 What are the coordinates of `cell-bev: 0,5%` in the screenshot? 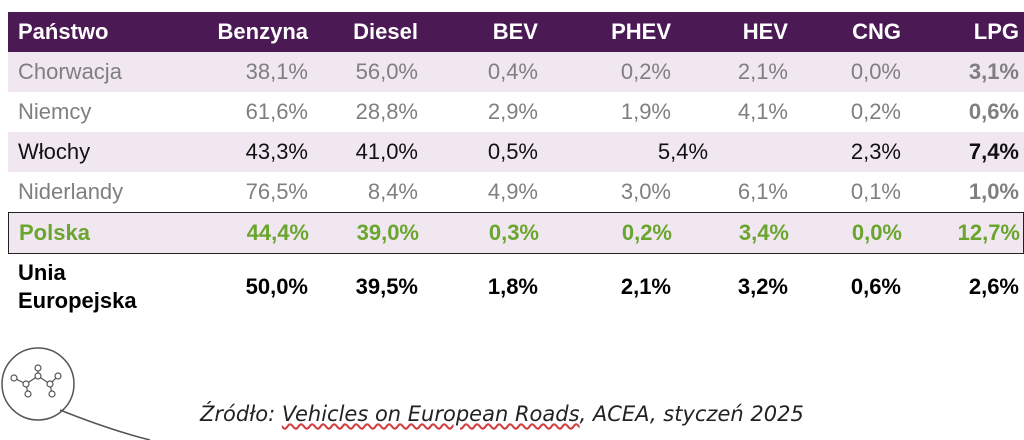 It's located at (512, 151).